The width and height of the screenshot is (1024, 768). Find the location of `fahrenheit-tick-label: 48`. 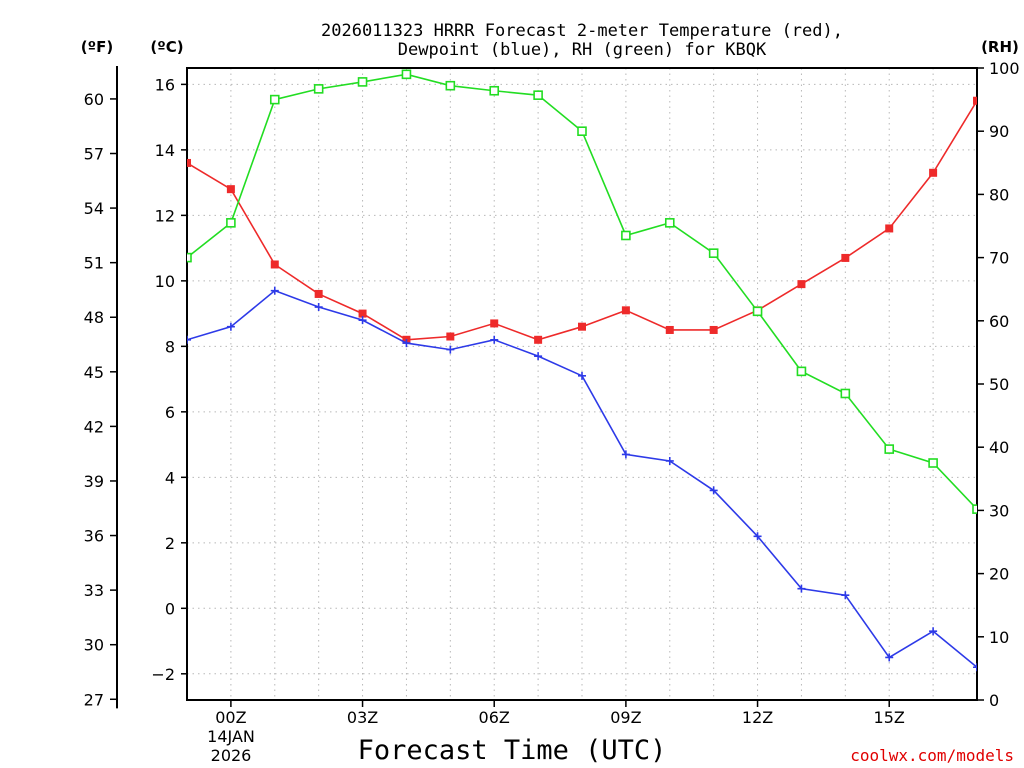

fahrenheit-tick-label: 48 is located at coordinates (94, 317).